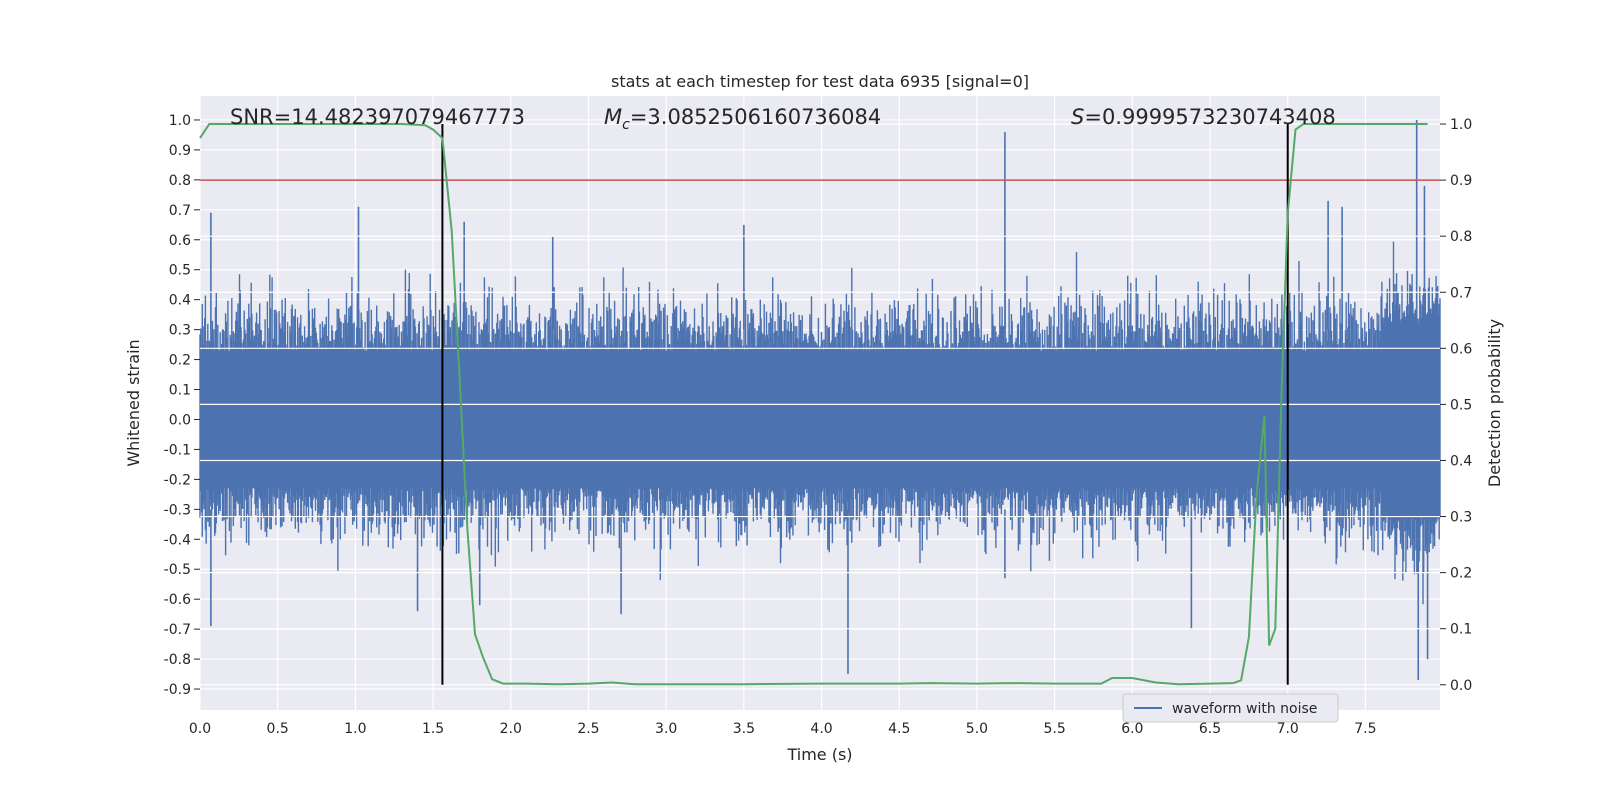 This screenshot has width=1600, height=800. I want to click on y2-tick-label: 1.0, so click(1461, 125).